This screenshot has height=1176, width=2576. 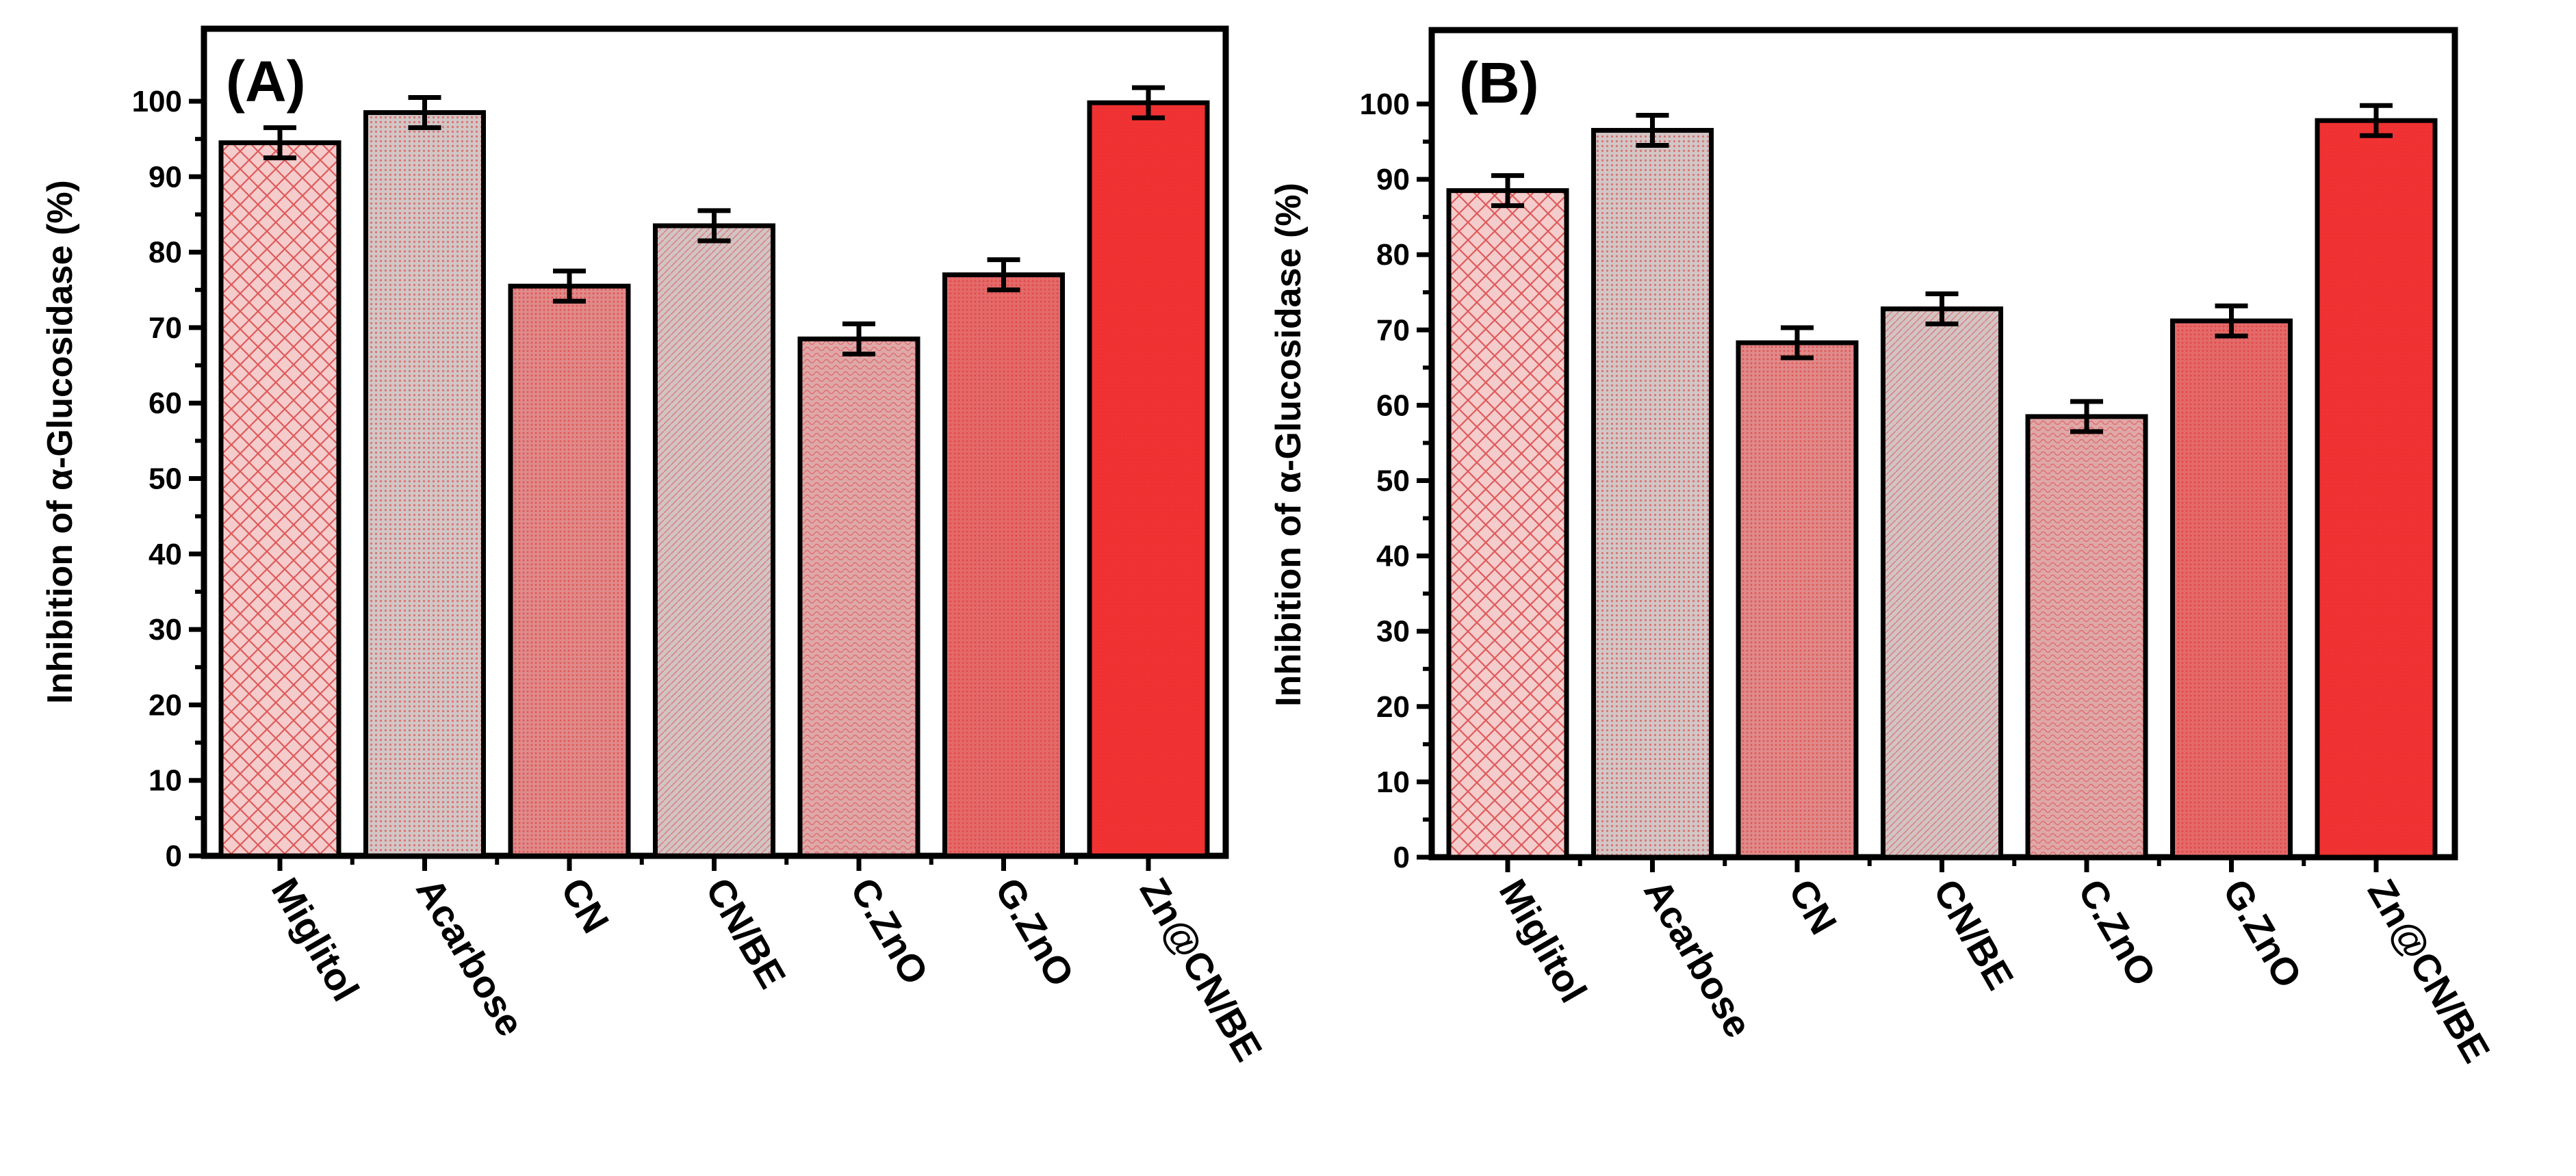 What do you see at coordinates (1393, 179) in the screenshot?
I see `y-tick-label-b-9: 90` at bounding box center [1393, 179].